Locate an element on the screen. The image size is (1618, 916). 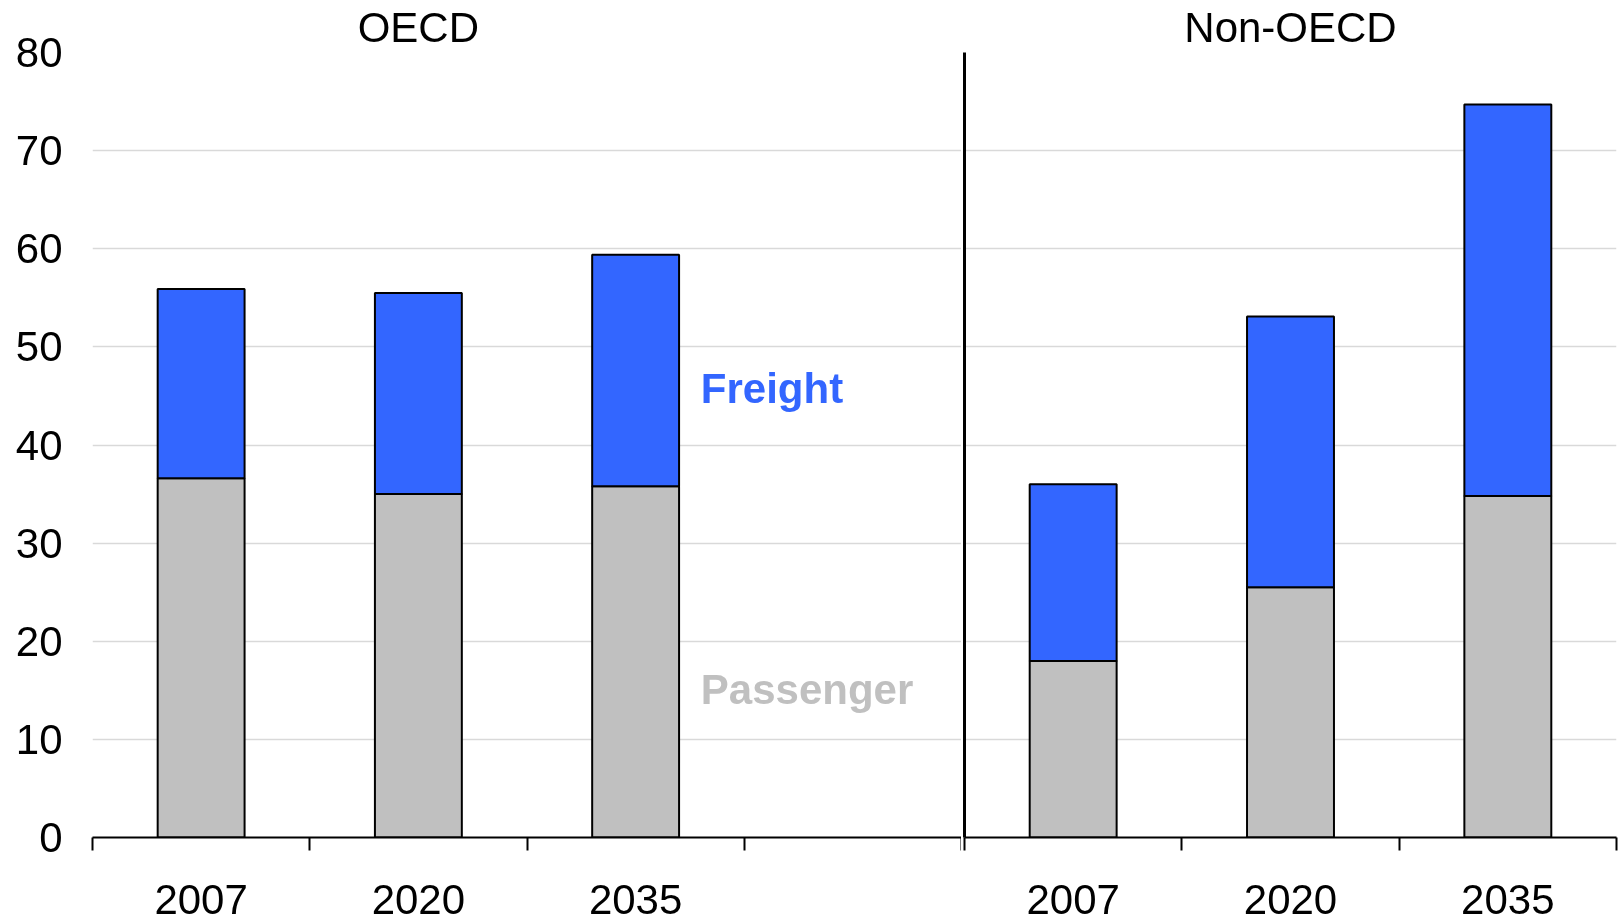
y-tick-label: 10 is located at coordinates (39, 739).